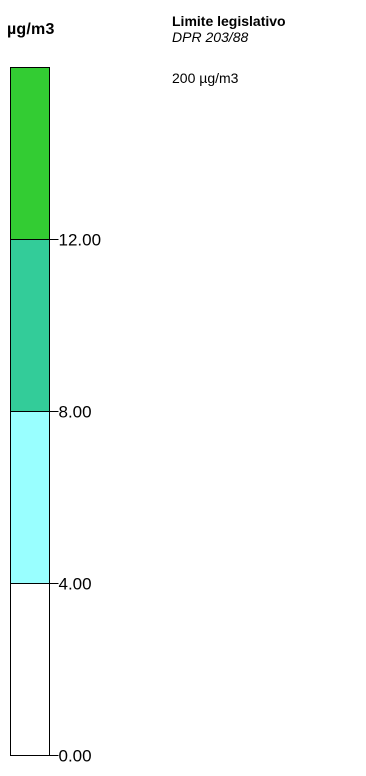  I want to click on scale-tick-label-8: 8.00, so click(75, 412).